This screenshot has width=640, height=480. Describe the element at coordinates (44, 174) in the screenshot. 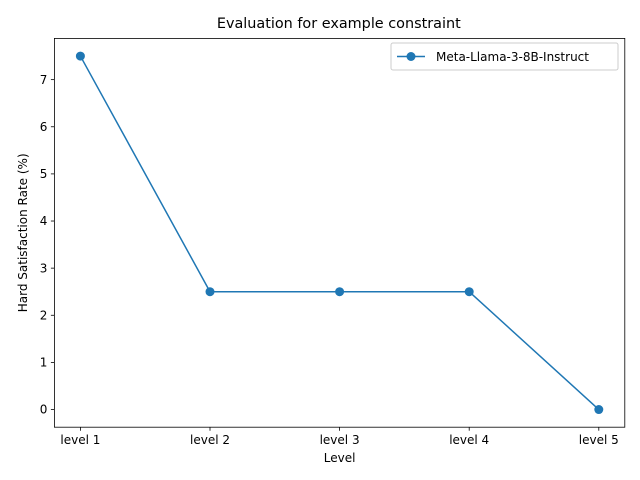

I see `y-tick-label: 5` at that location.